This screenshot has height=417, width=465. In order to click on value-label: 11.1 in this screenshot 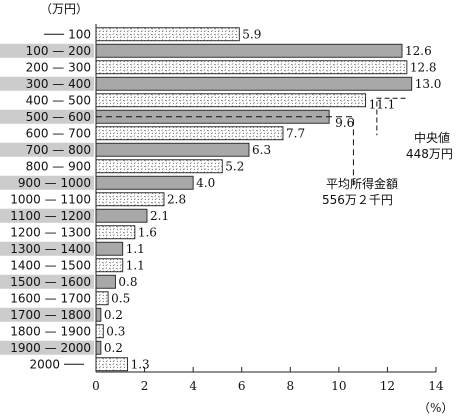, I will do `click(382, 104)`.